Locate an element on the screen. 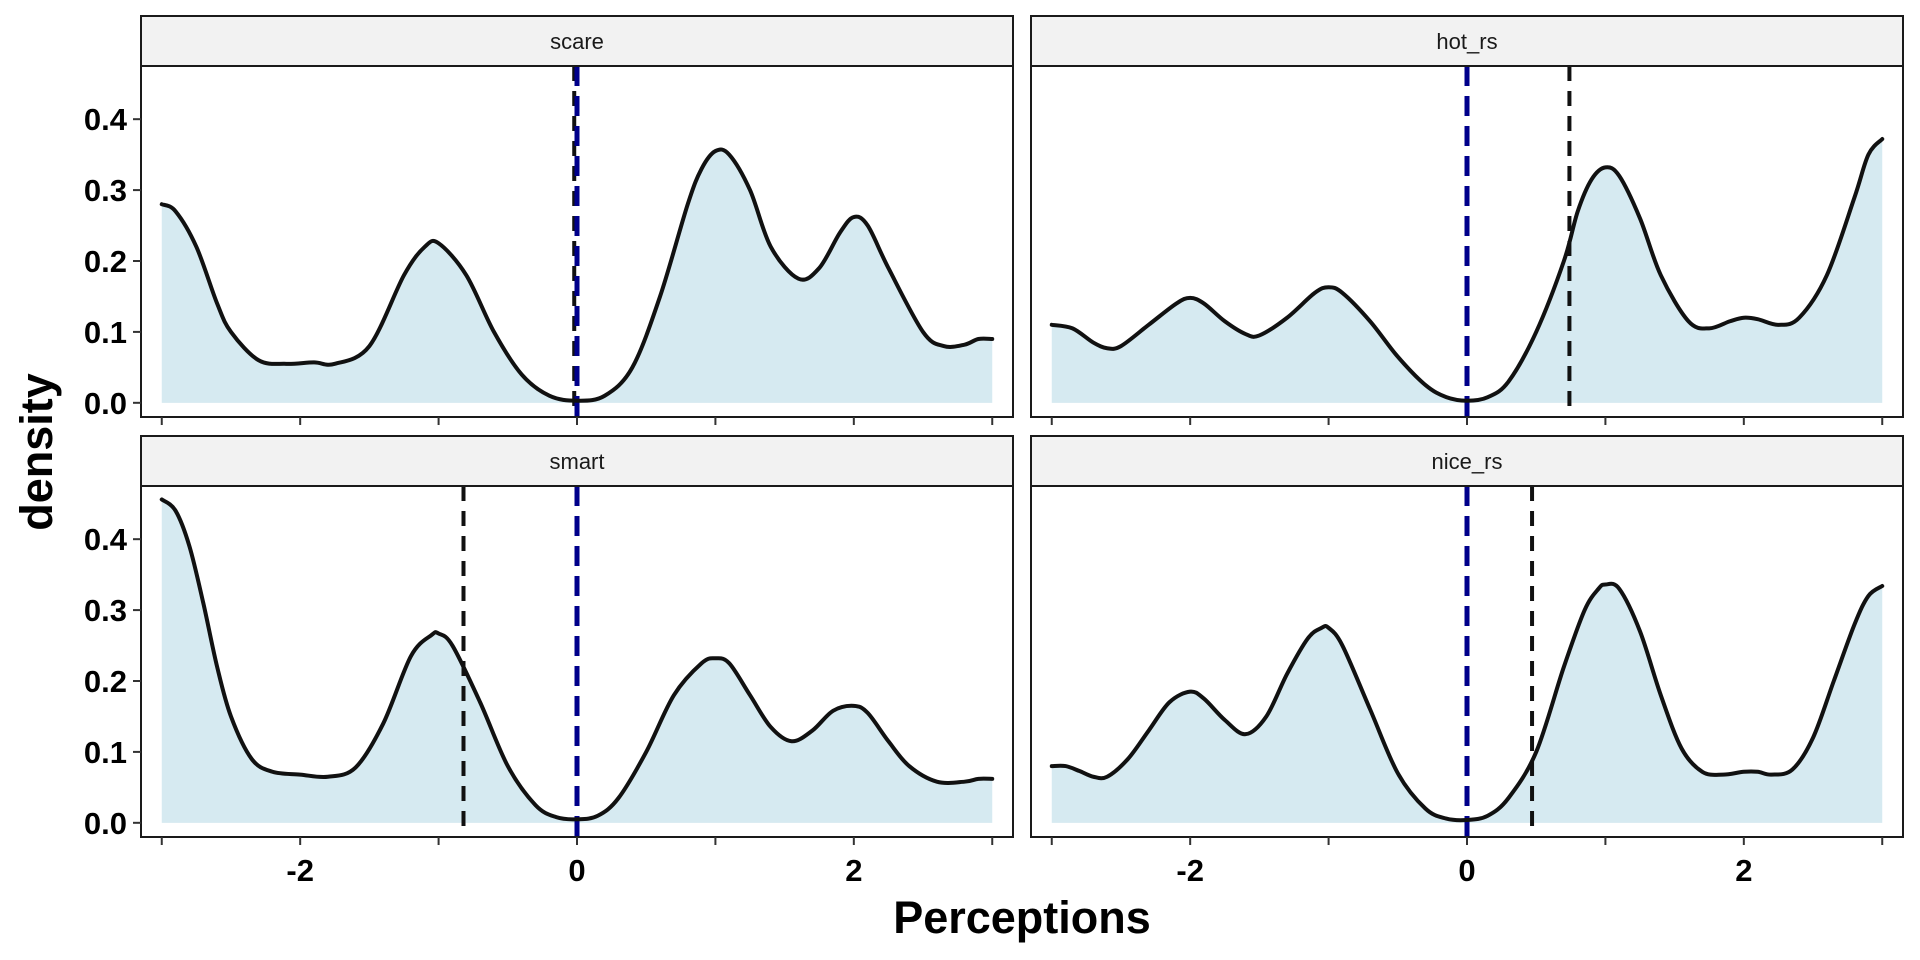 The width and height of the screenshot is (1920, 960). strip-label: smart is located at coordinates (577, 461).